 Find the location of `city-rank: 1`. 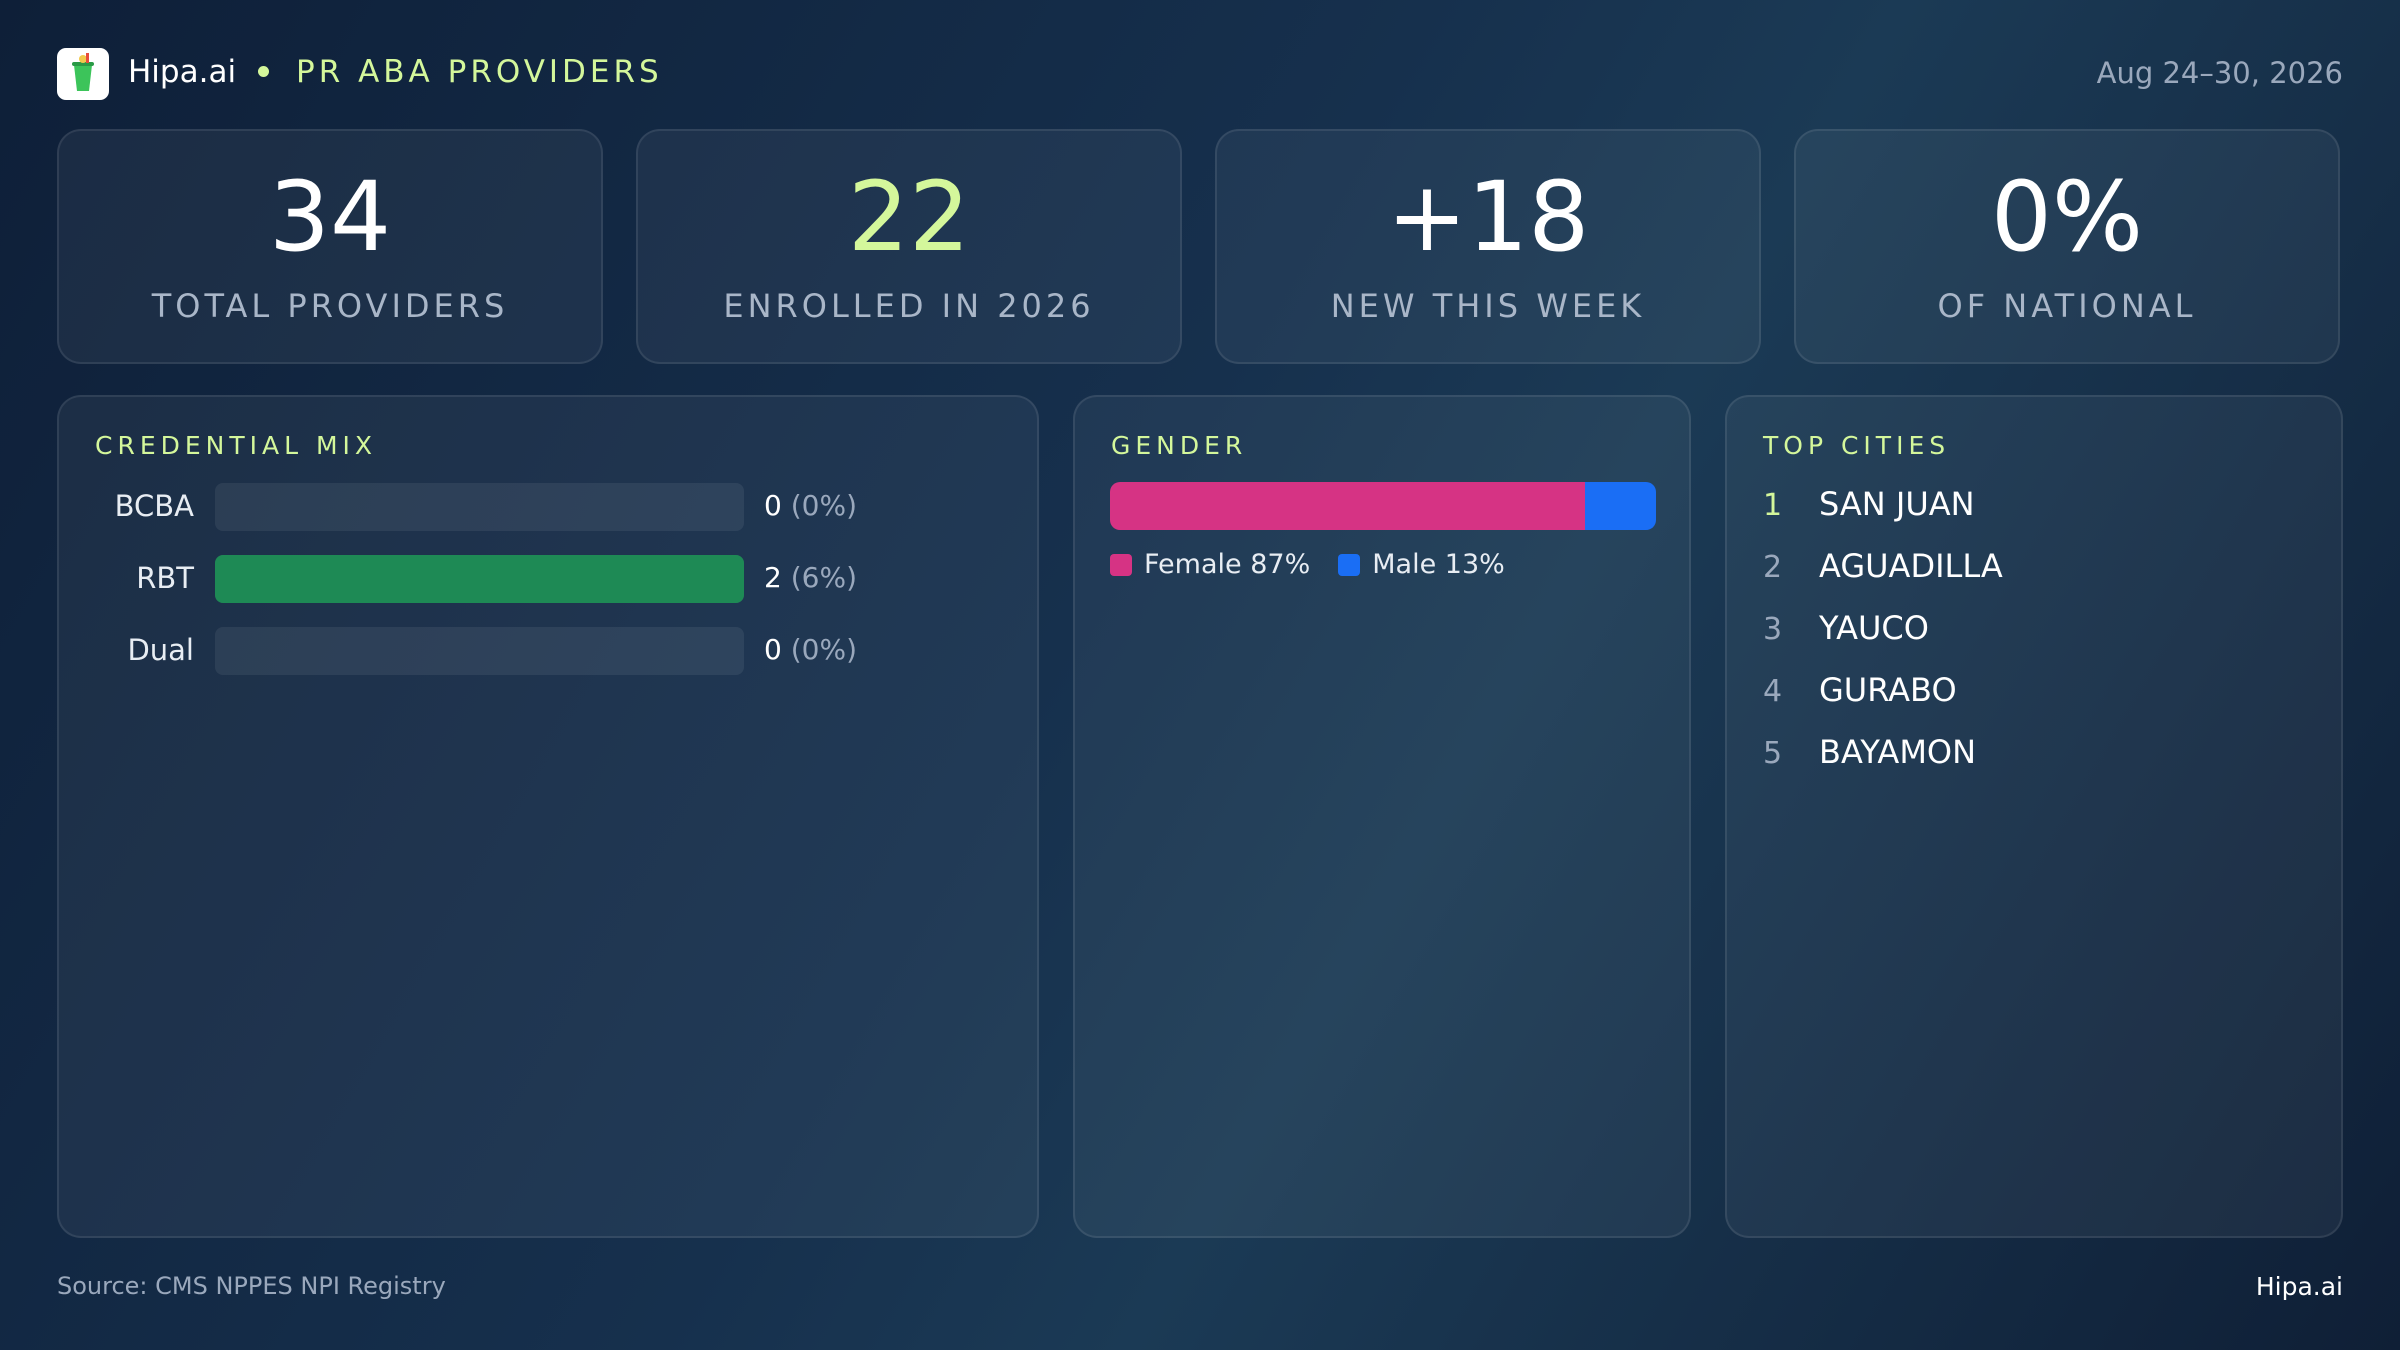

city-rank: 1 is located at coordinates (1773, 505).